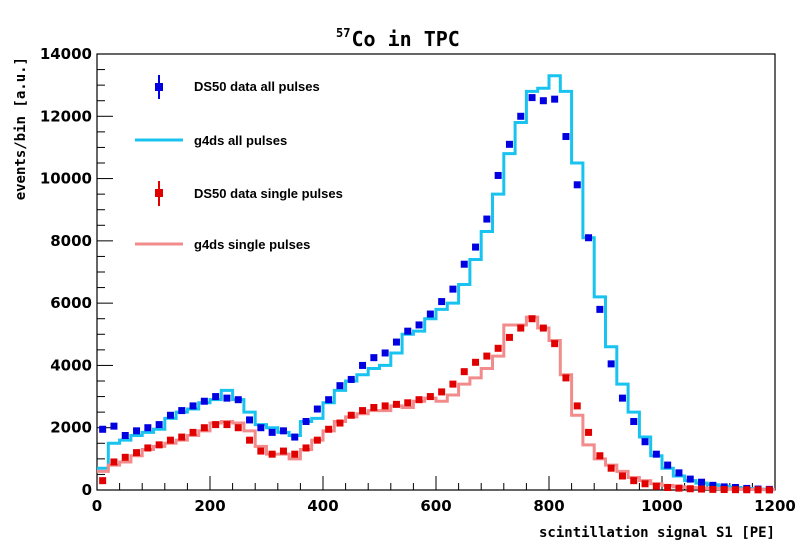 The width and height of the screenshot is (801, 542). What do you see at coordinates (444, 495) in the screenshot?
I see `x-axis-ticks: 0 200 400 600 800 1000 1200` at bounding box center [444, 495].